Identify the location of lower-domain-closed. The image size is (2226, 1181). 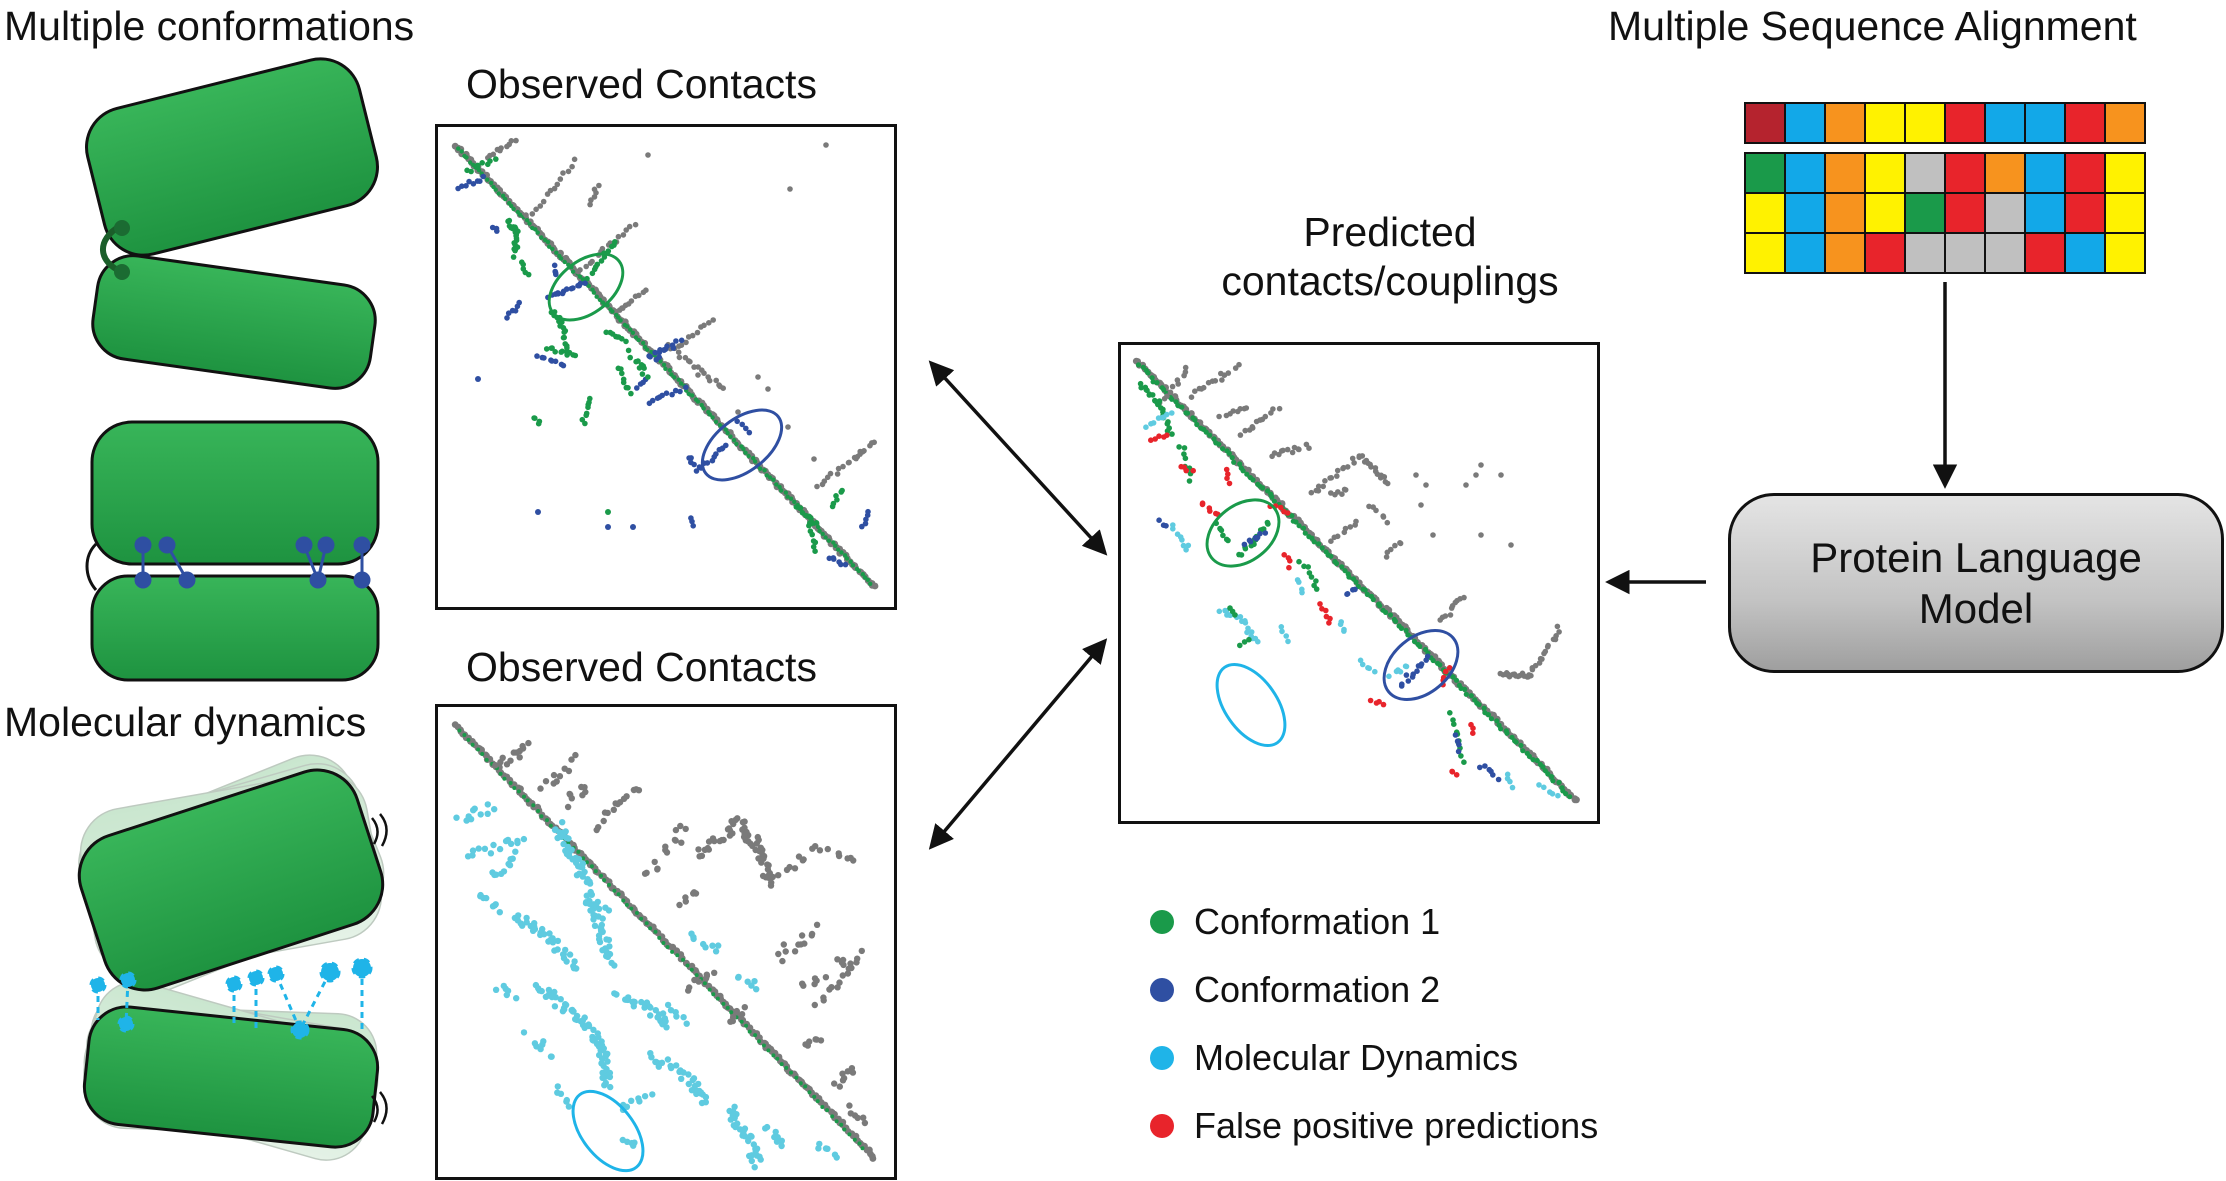
(235, 628).